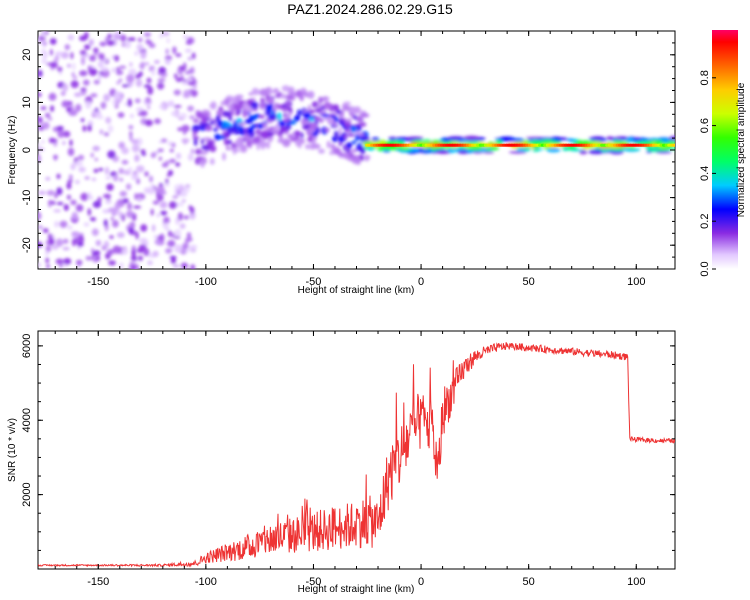  Describe the element at coordinates (707, 173) in the screenshot. I see `colorbar-ticks: 0.0 0.2 0.4 0.6 0.8` at that location.